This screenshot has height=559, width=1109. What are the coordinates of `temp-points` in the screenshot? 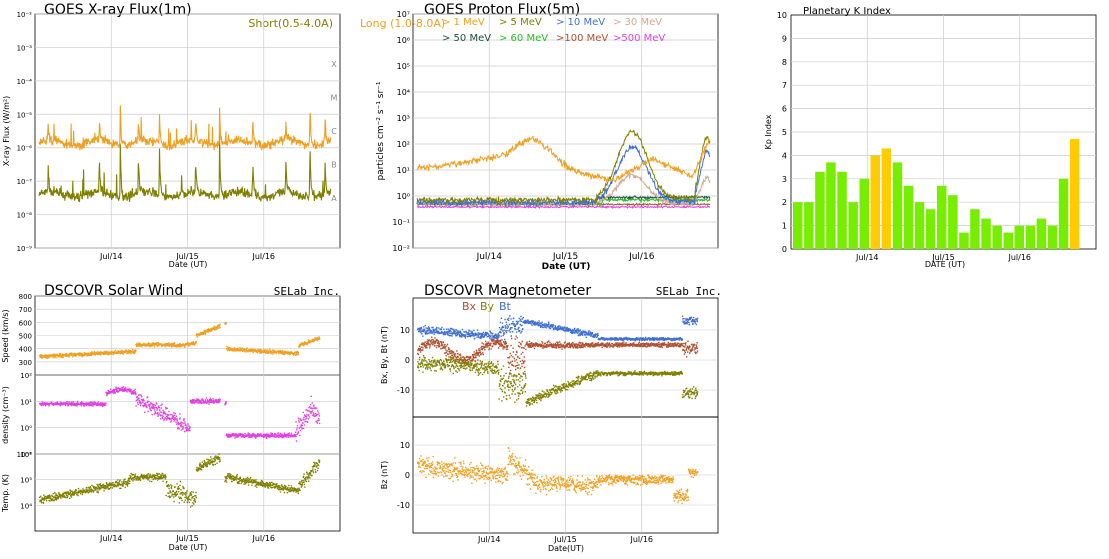 It's located at (180, 480).